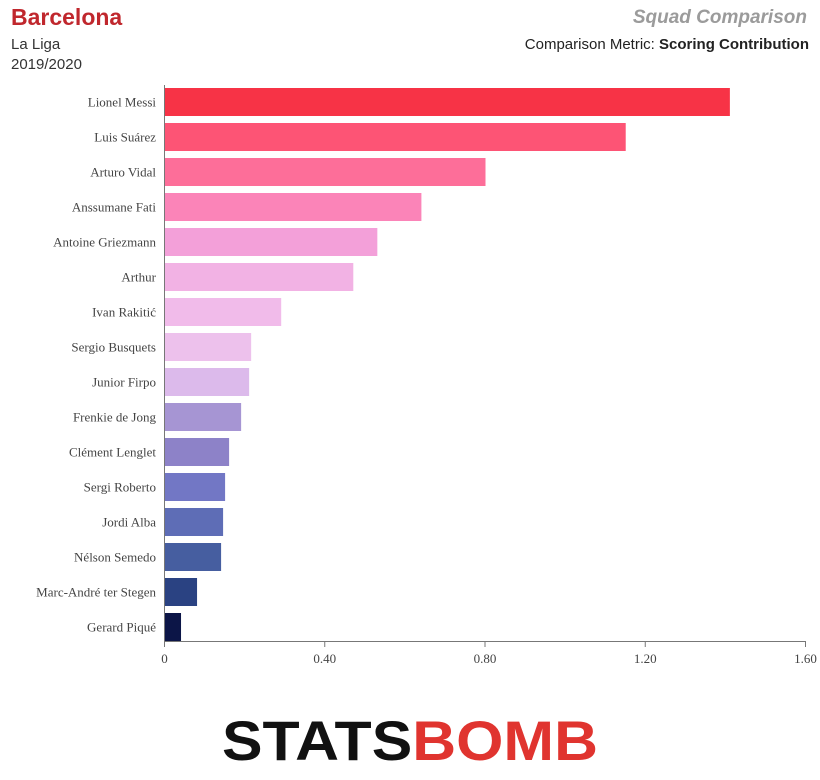 The height and width of the screenshot is (780, 820). What do you see at coordinates (122, 102) in the screenshot?
I see `player-label-0: Lionel Messi` at bounding box center [122, 102].